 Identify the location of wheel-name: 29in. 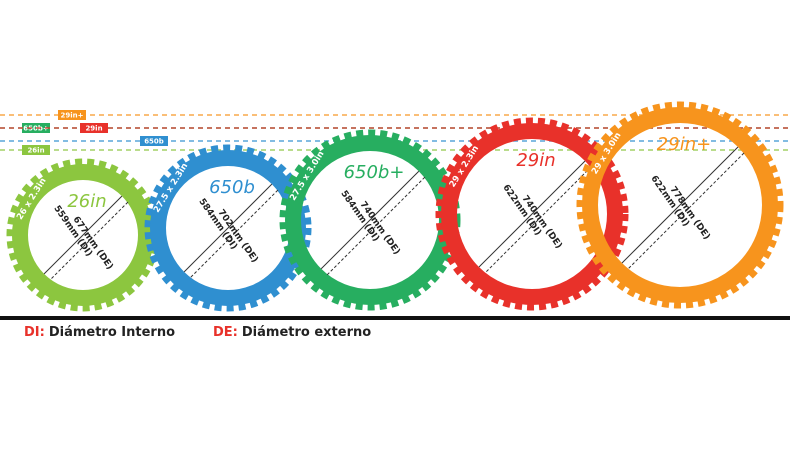
(535, 160).